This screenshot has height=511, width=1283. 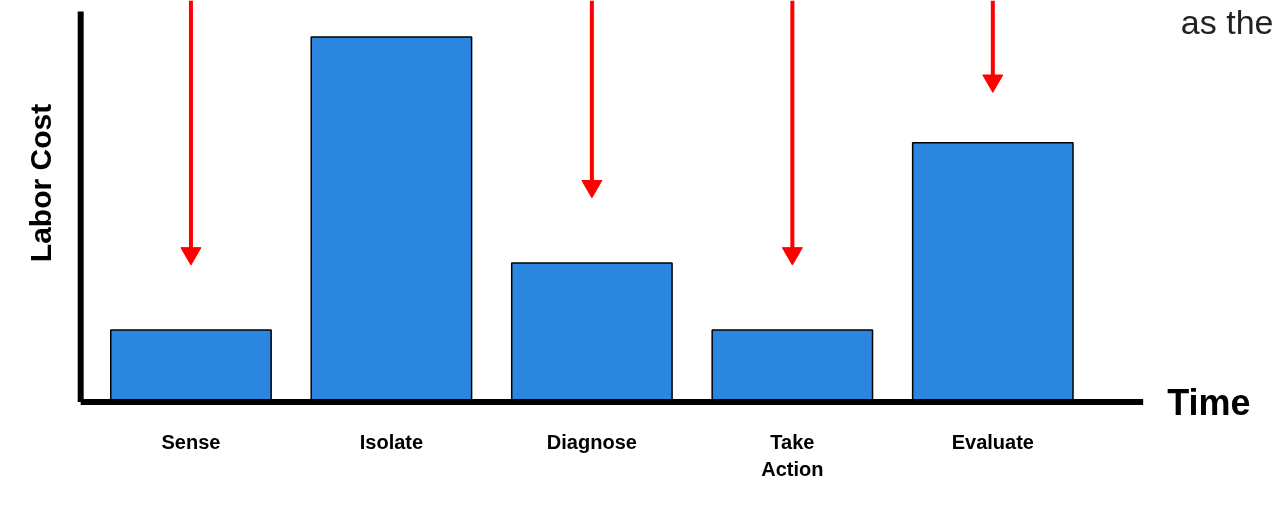 What do you see at coordinates (992, 442) in the screenshot?
I see `x-tick-label: Evaluate` at bounding box center [992, 442].